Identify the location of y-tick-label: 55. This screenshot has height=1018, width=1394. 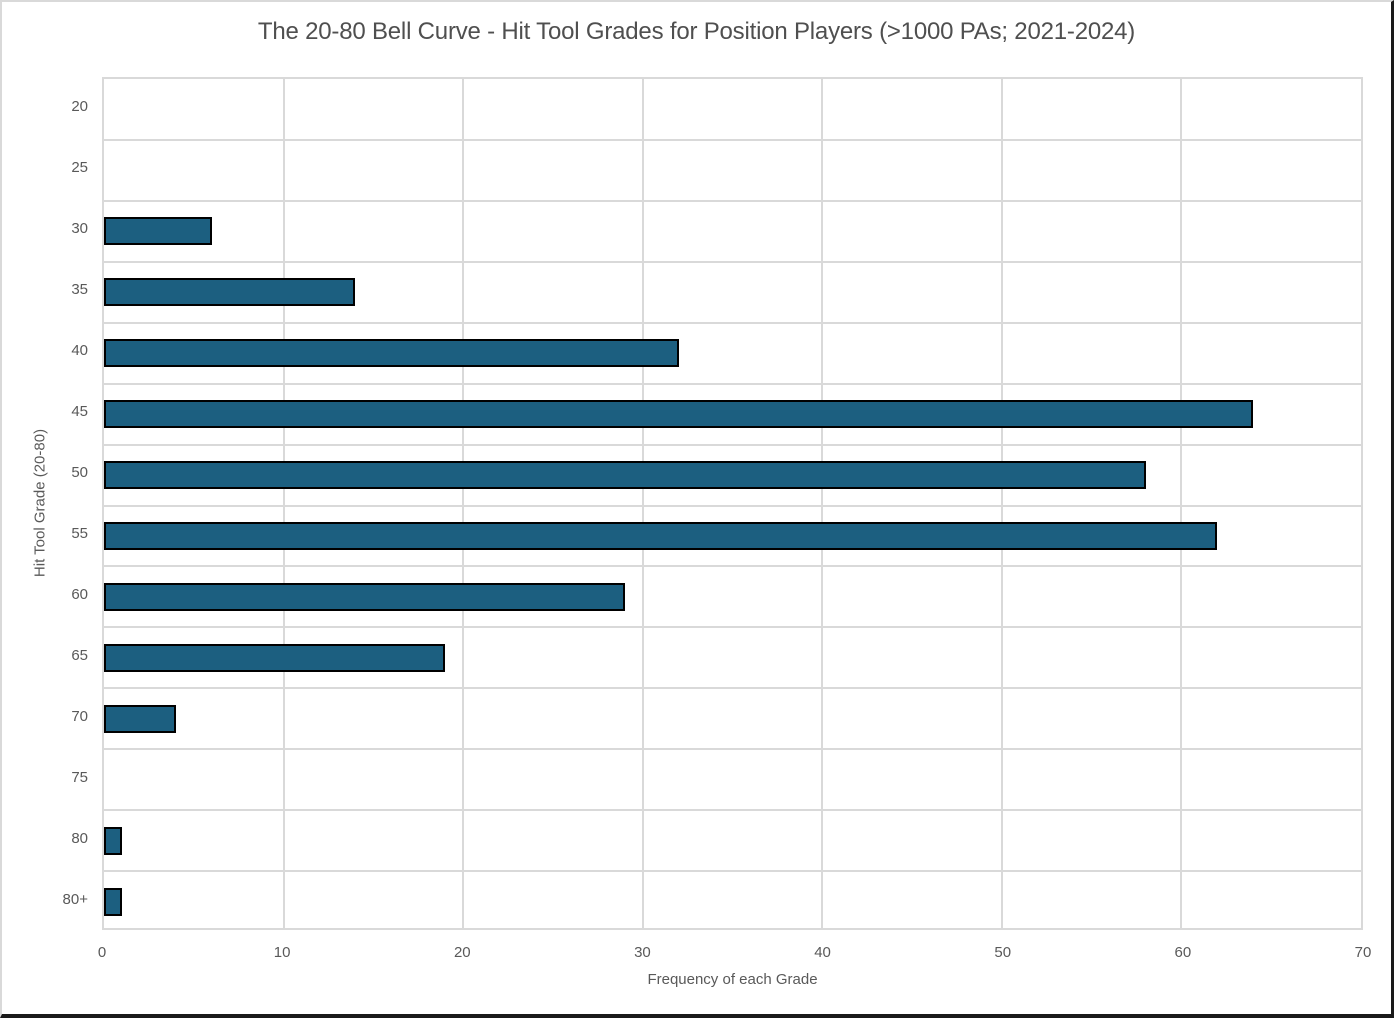
(79, 533).